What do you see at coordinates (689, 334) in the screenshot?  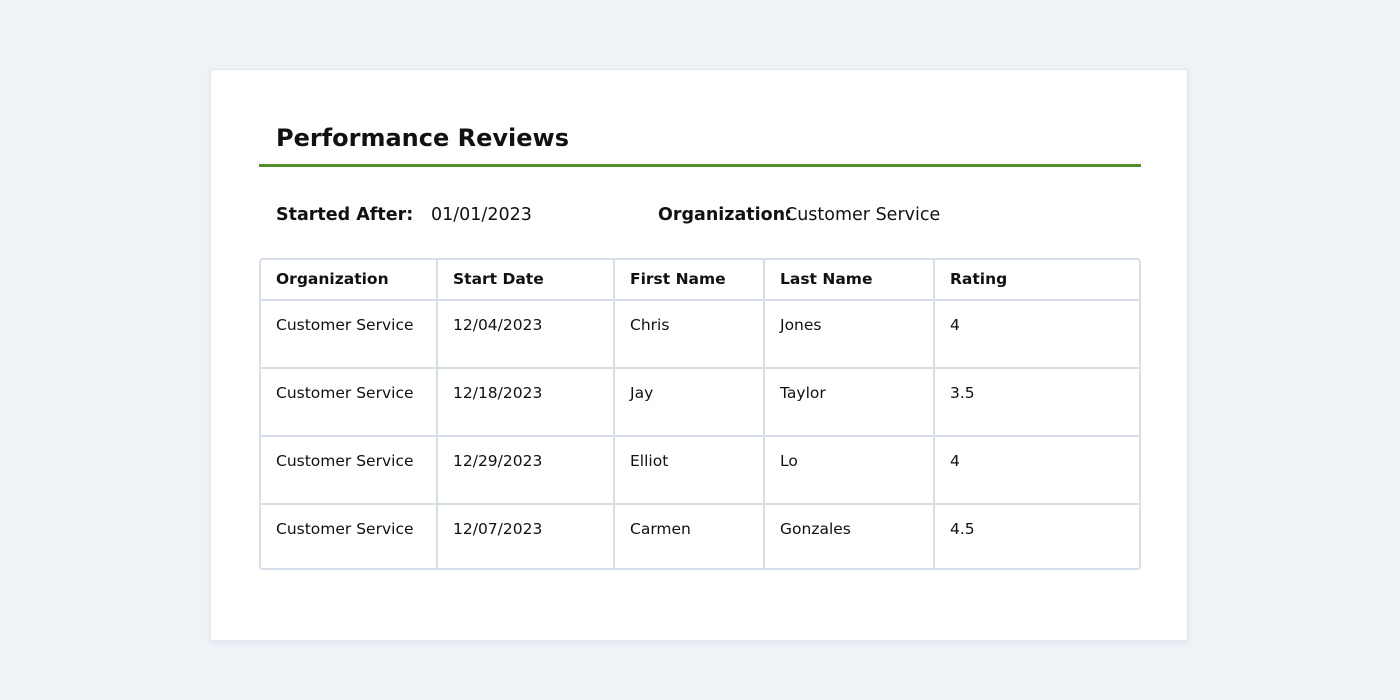 I see `cell-first-name: Chris` at bounding box center [689, 334].